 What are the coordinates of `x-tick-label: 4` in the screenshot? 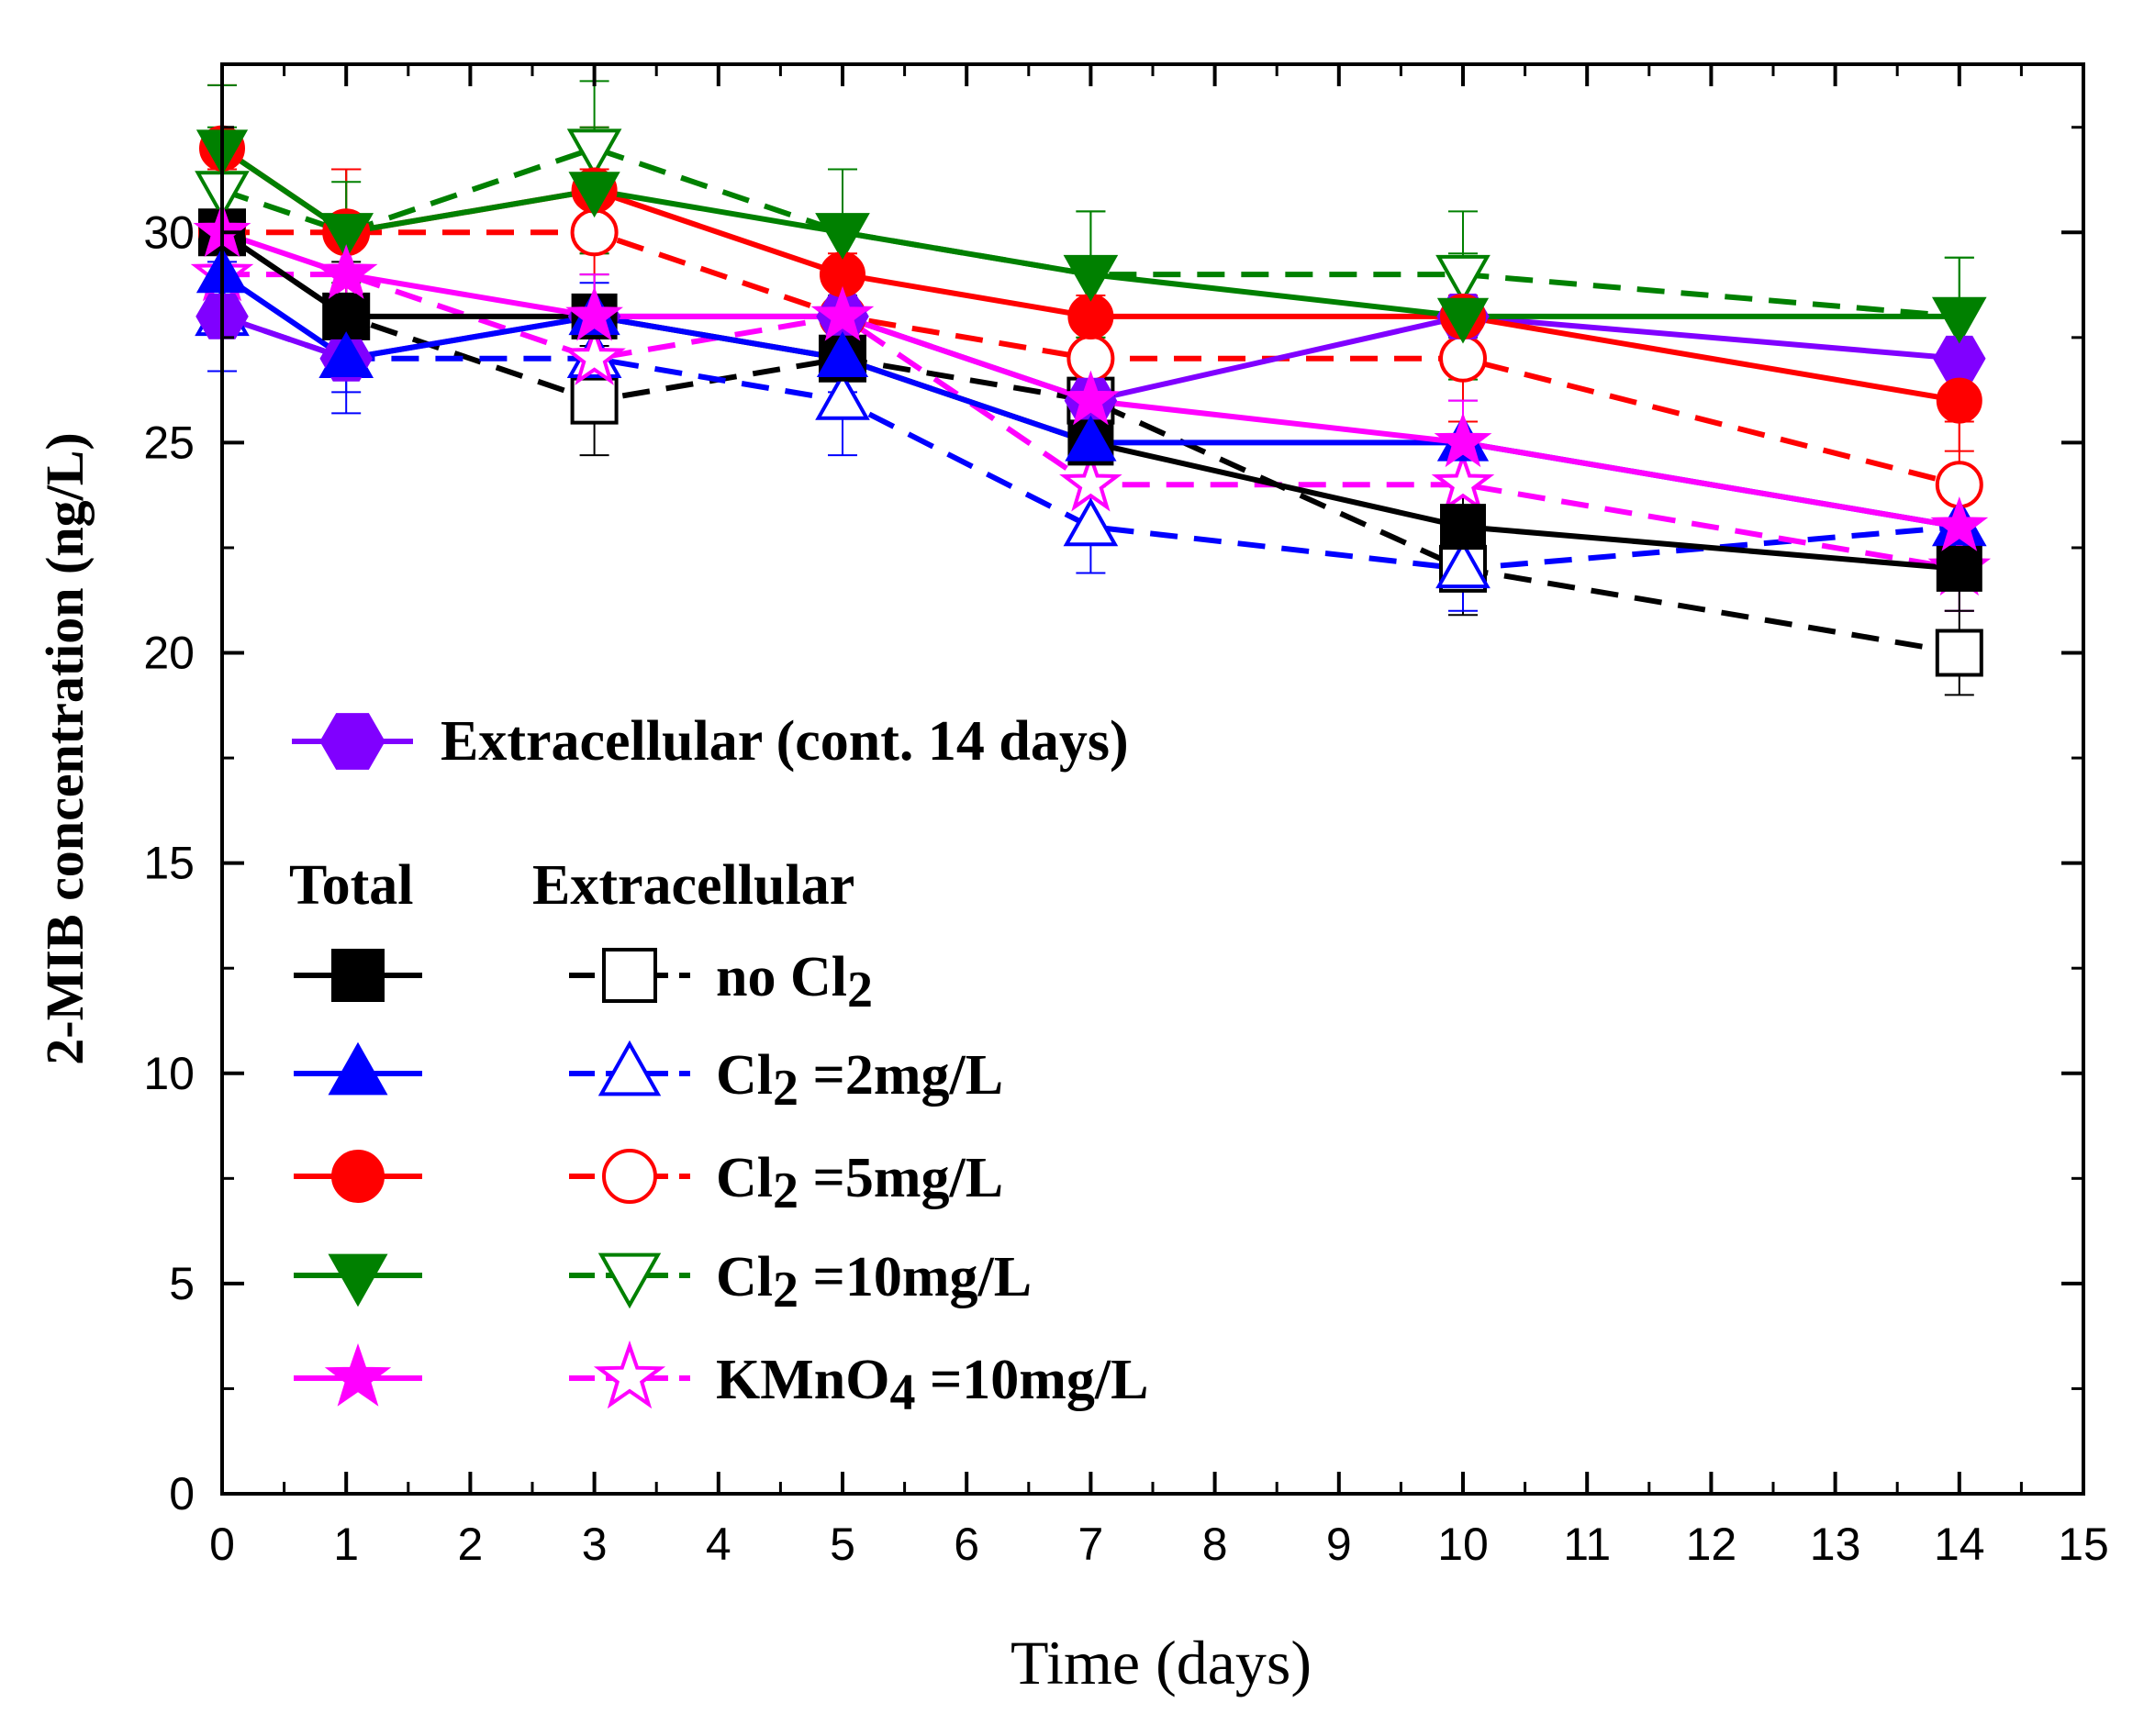 It's located at (718, 1545).